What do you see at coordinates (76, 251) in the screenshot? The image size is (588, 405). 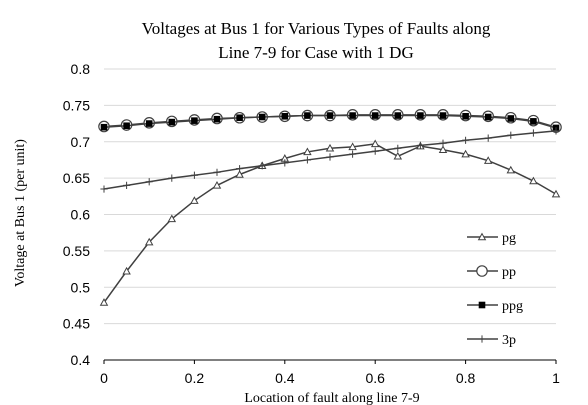 I see `y-tick-label: 0.55` at bounding box center [76, 251].